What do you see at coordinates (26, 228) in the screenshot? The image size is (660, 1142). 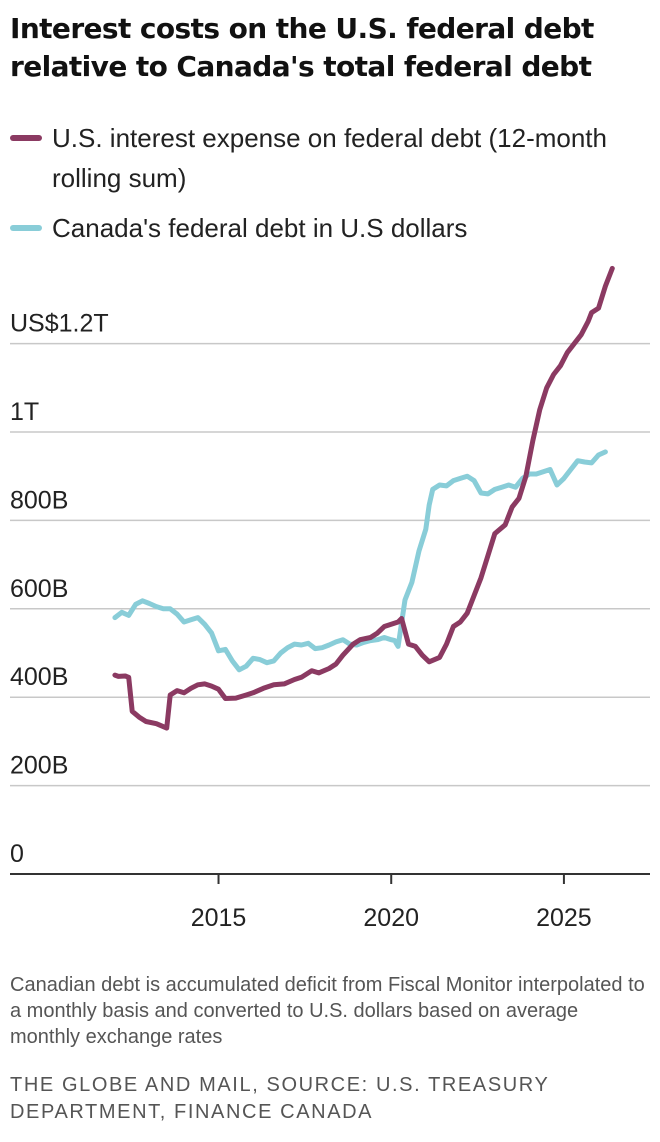 I see `legend-swatch-canada-debt` at bounding box center [26, 228].